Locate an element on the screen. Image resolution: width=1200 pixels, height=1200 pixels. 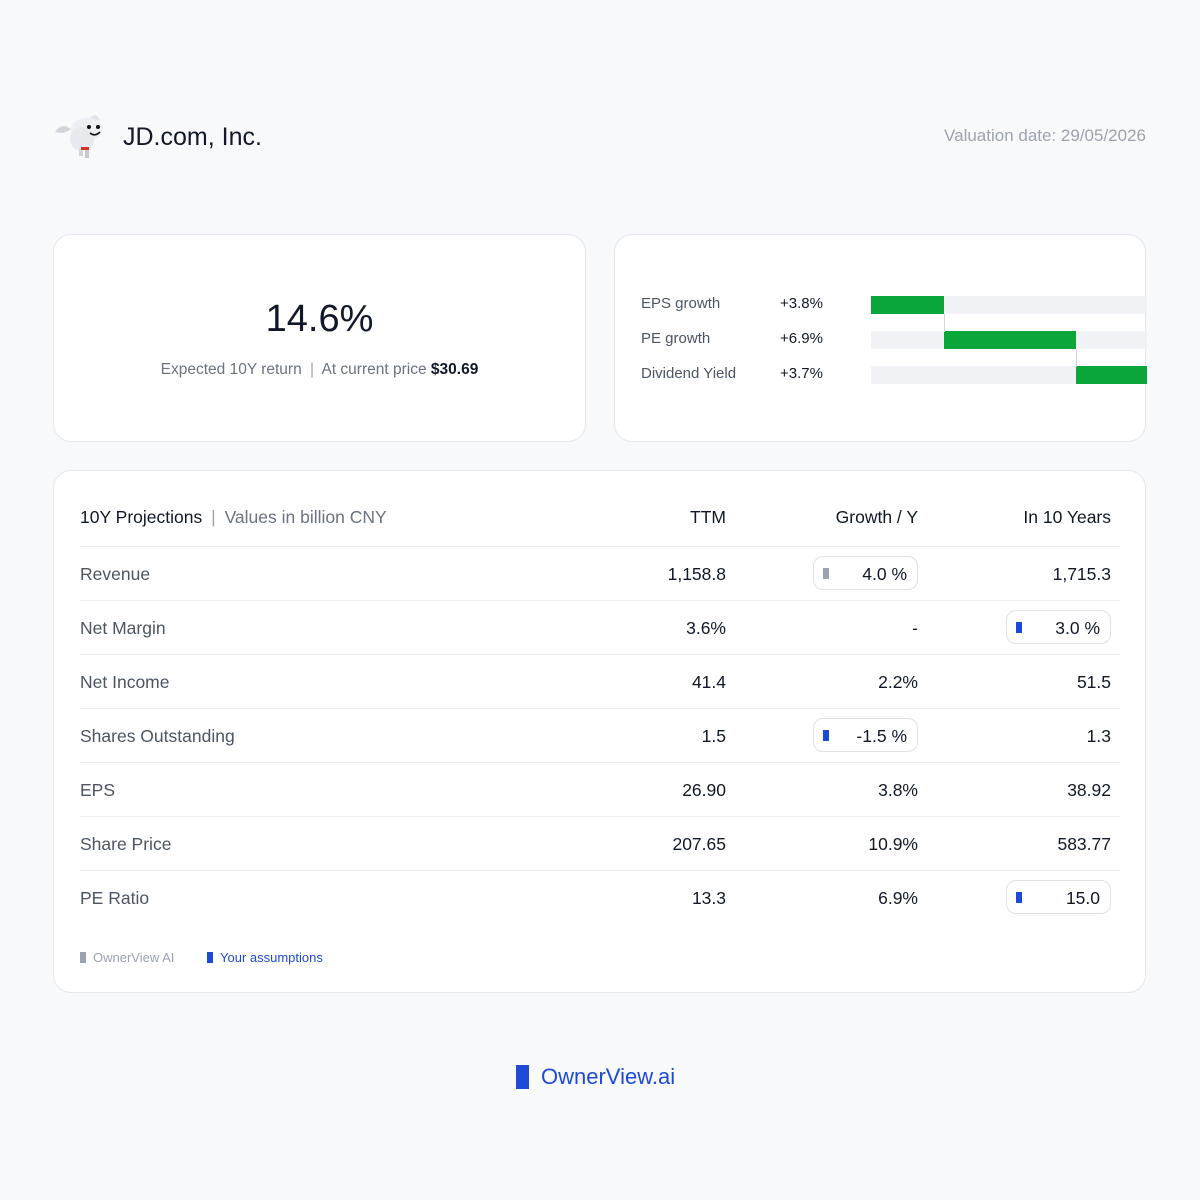
input-value: 4.0 % is located at coordinates (884, 574).